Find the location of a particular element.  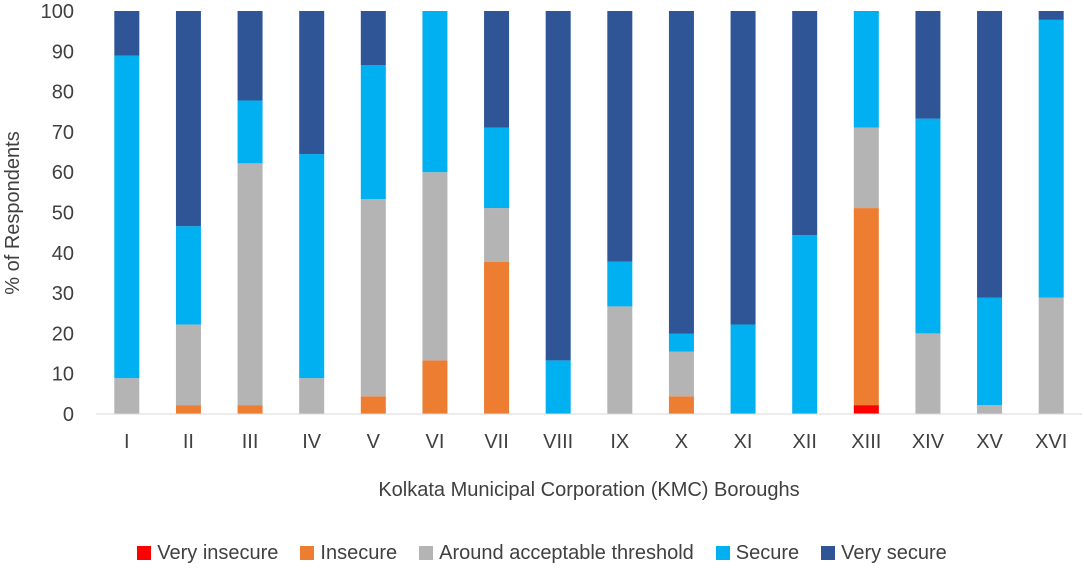

bar-segment-ix-around-acceptable-threshold is located at coordinates (620, 360).